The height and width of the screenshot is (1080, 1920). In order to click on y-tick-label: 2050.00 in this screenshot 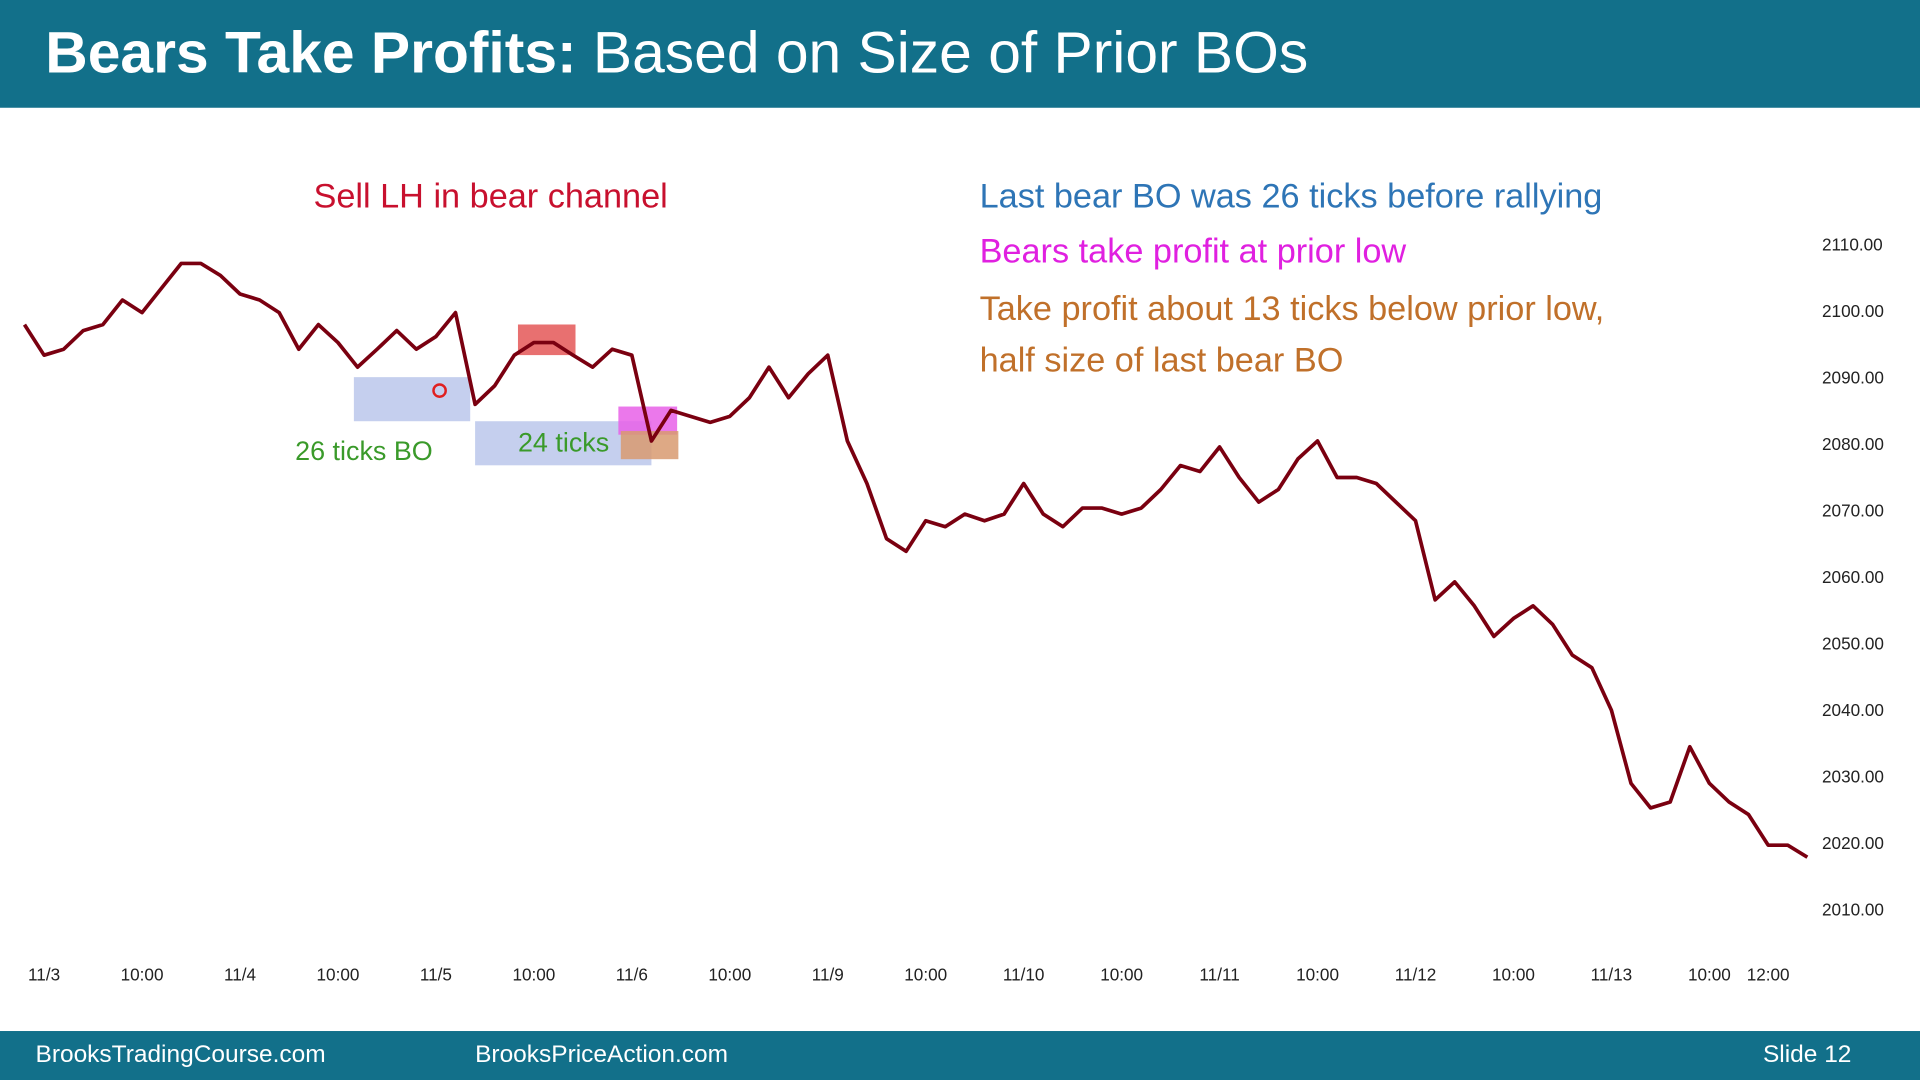, I will do `click(1853, 644)`.